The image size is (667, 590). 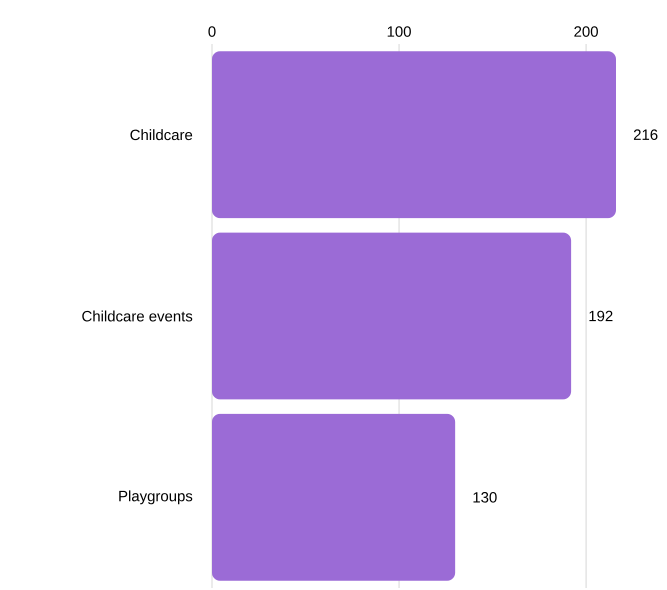 I want to click on y-tick-label: Childcare, so click(x=161, y=134).